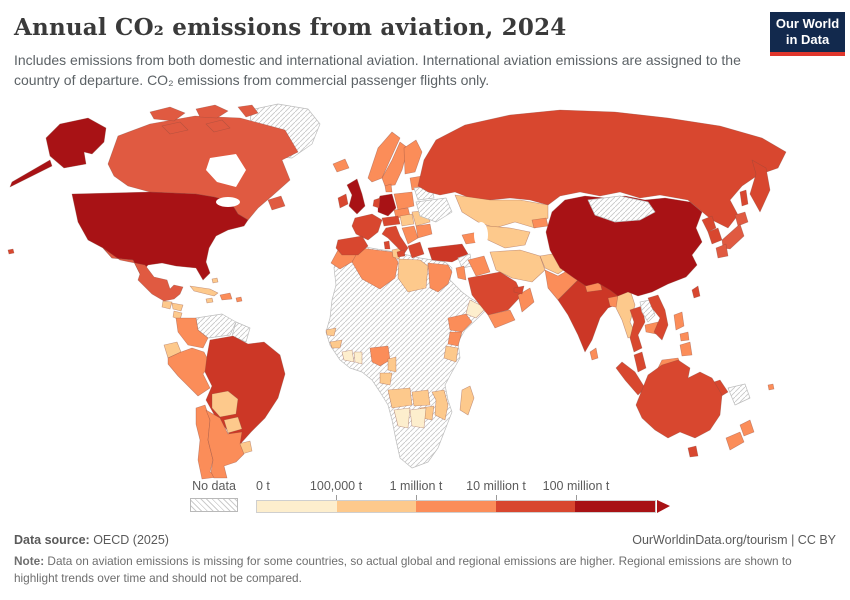 The image size is (850, 600). I want to click on country-denmark, so click(388, 188).